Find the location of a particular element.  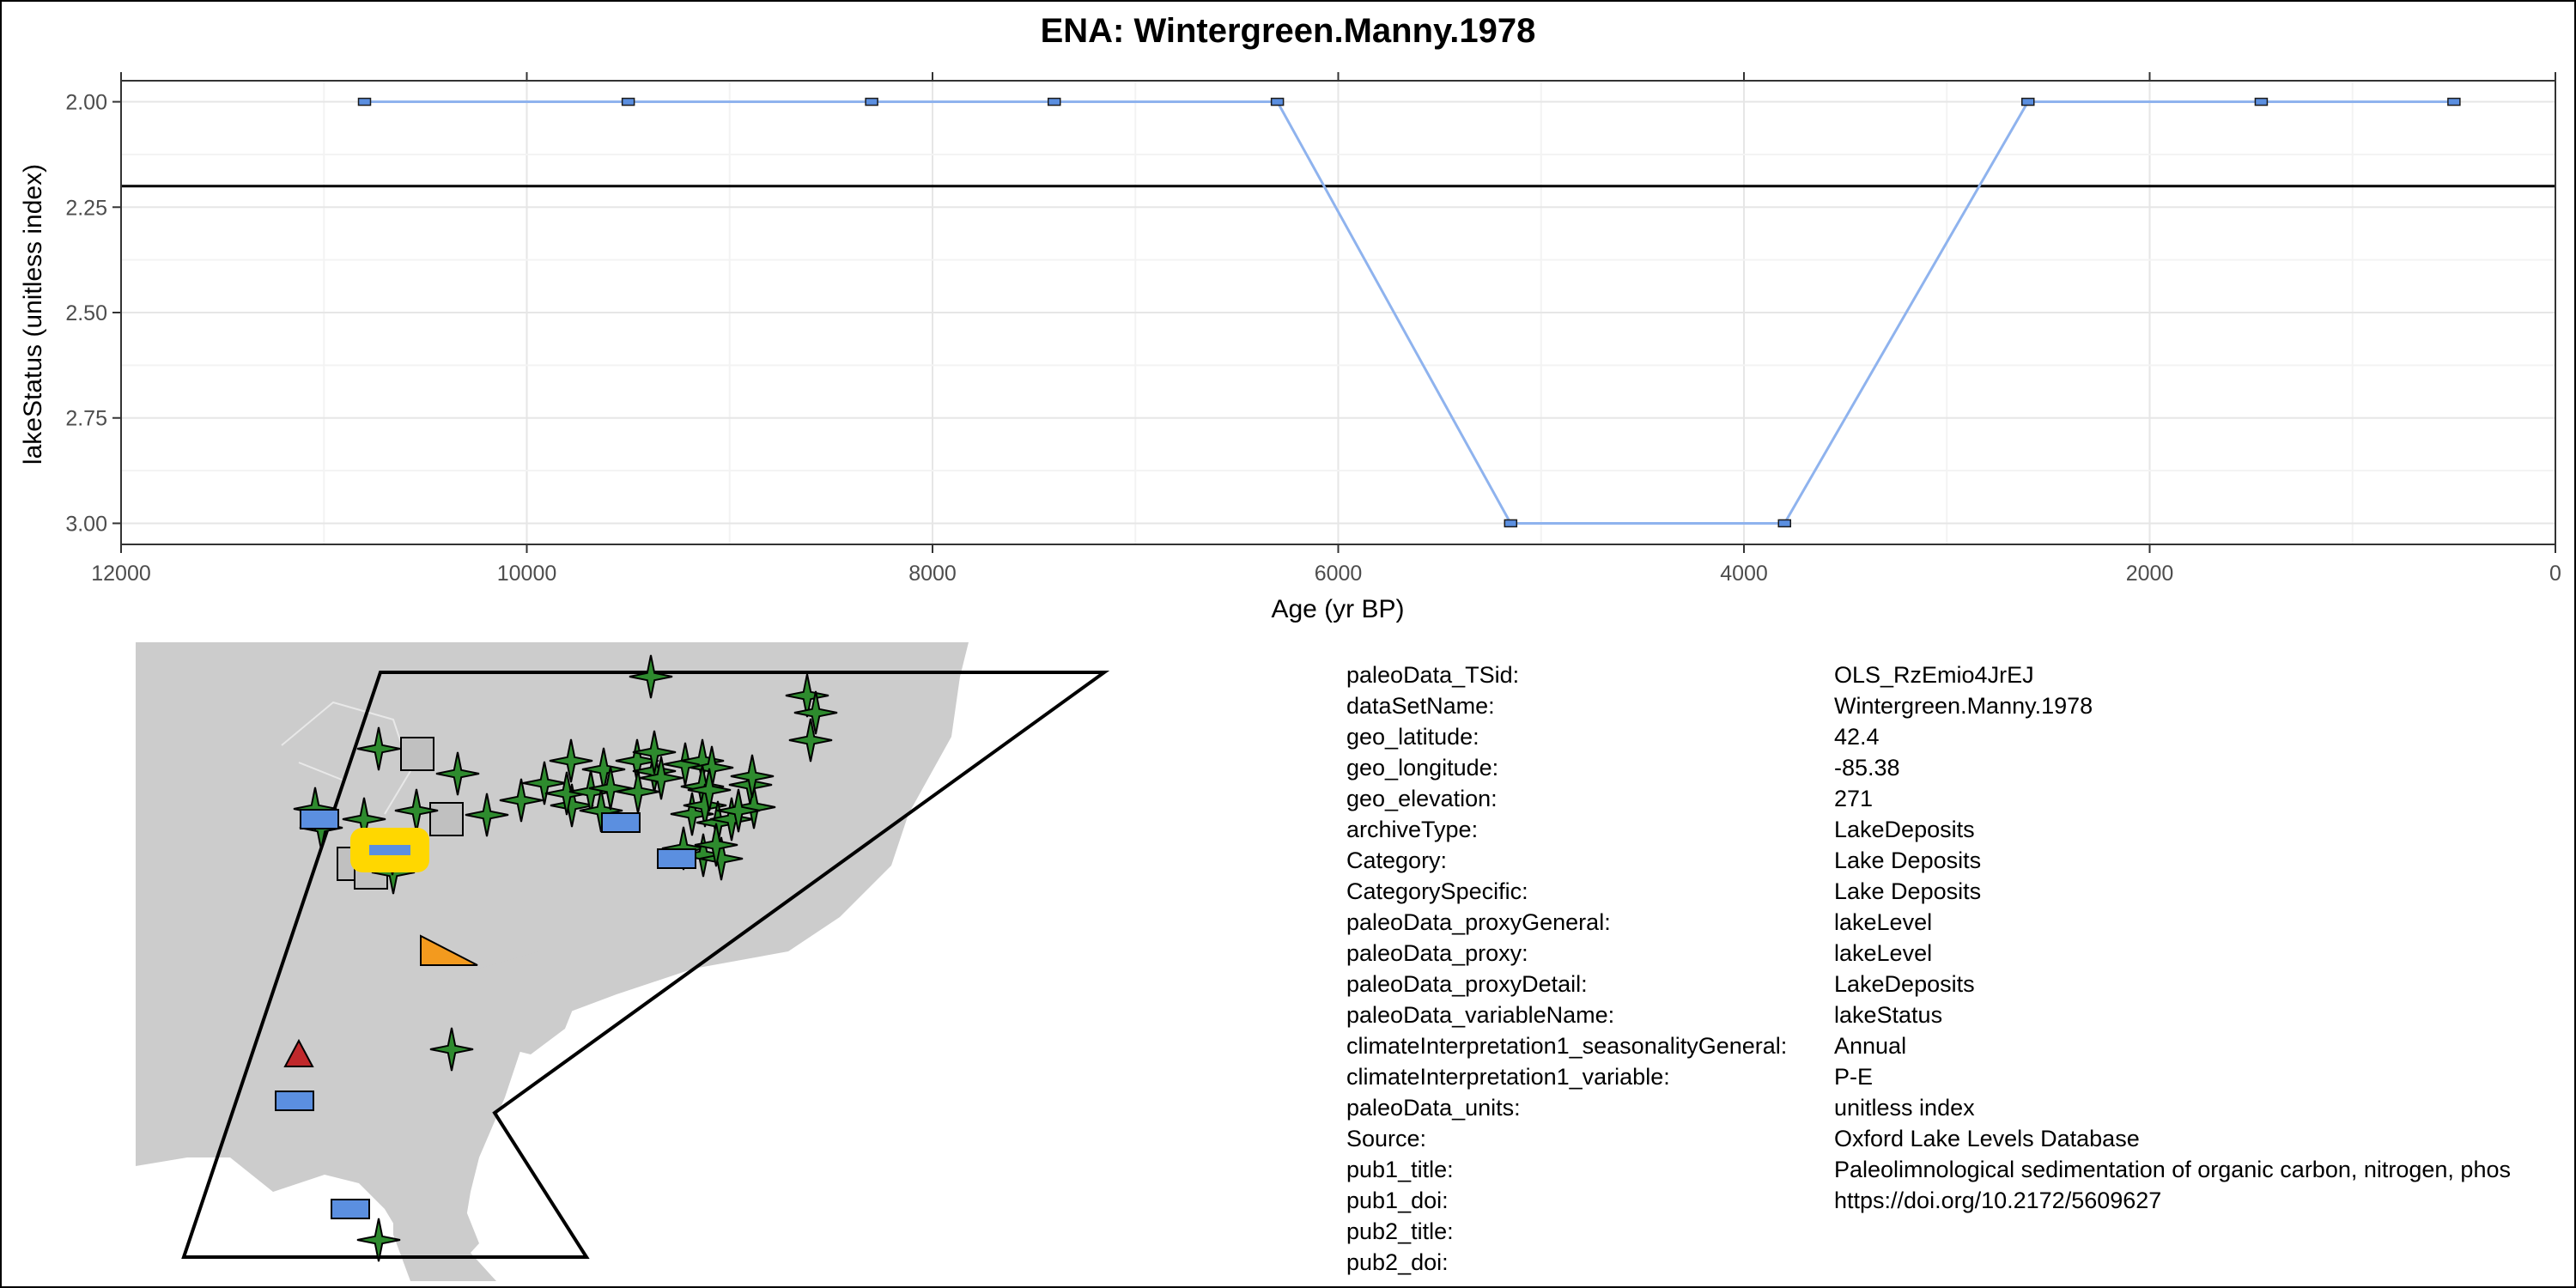

x-axis-title: Age (yr BP) is located at coordinates (1338, 609).